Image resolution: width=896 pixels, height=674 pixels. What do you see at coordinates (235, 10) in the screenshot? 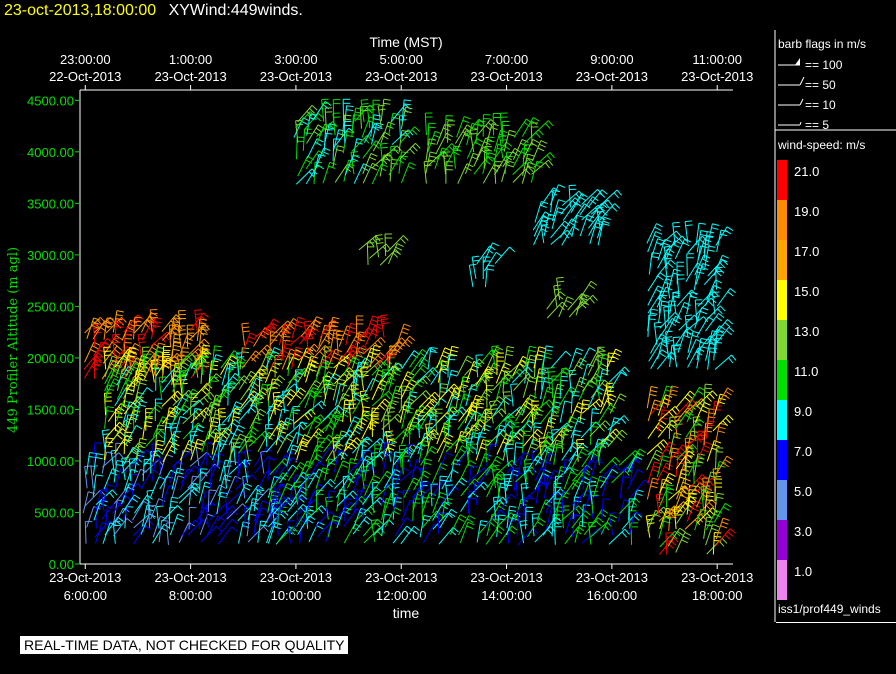
I see `title-product: XYWind:449winds.` at bounding box center [235, 10].